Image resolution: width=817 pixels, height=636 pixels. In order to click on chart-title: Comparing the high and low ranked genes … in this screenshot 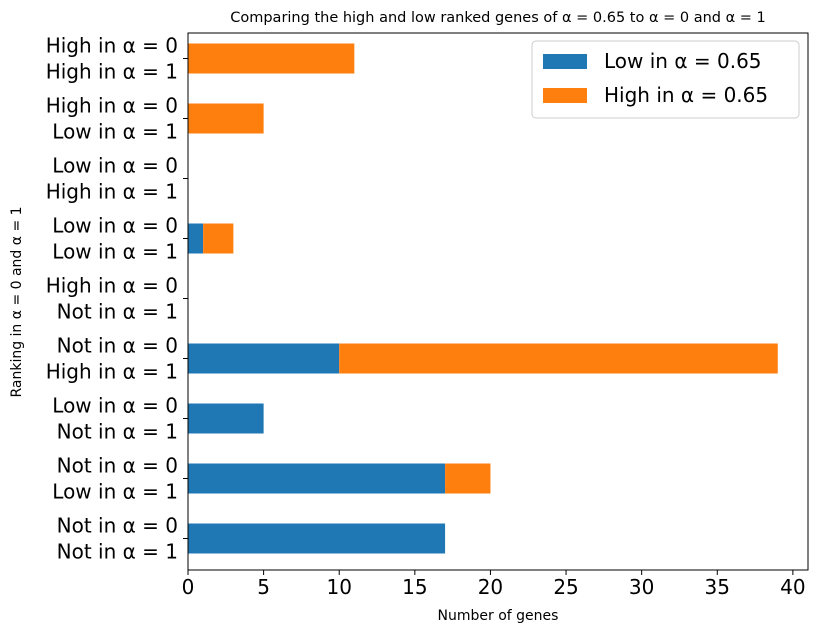, I will do `click(498, 18)`.